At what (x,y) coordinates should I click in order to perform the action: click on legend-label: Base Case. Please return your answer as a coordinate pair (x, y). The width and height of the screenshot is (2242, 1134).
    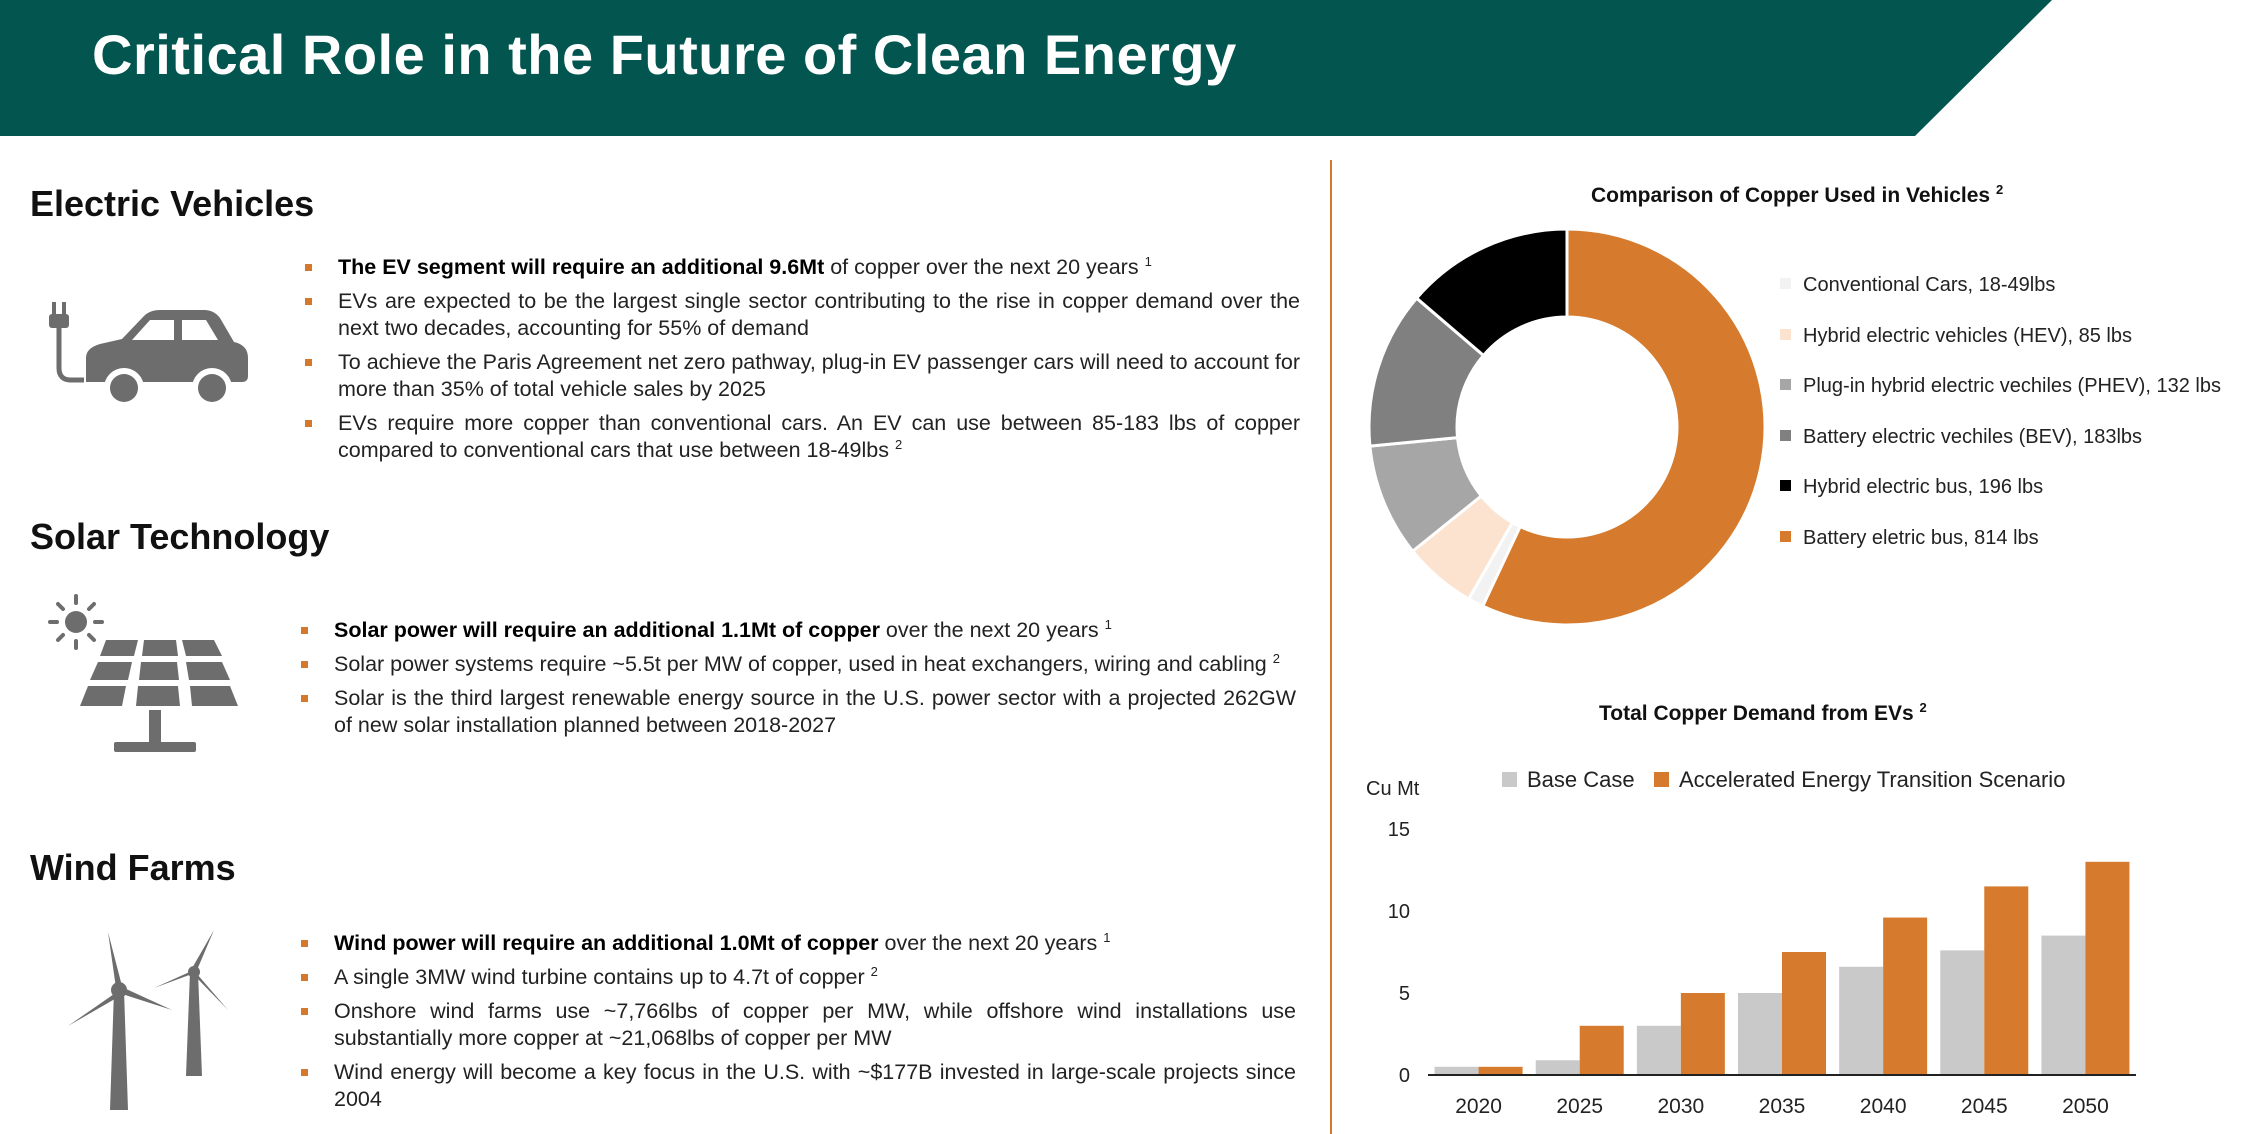
    Looking at the image, I should click on (1581, 779).